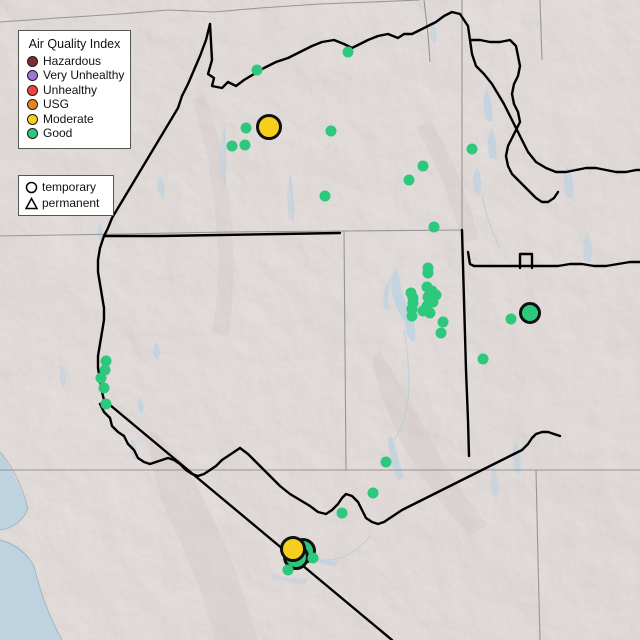 This screenshot has width=640, height=640. Describe the element at coordinates (32, 134) in the screenshot. I see `good-swatch-icon` at that location.